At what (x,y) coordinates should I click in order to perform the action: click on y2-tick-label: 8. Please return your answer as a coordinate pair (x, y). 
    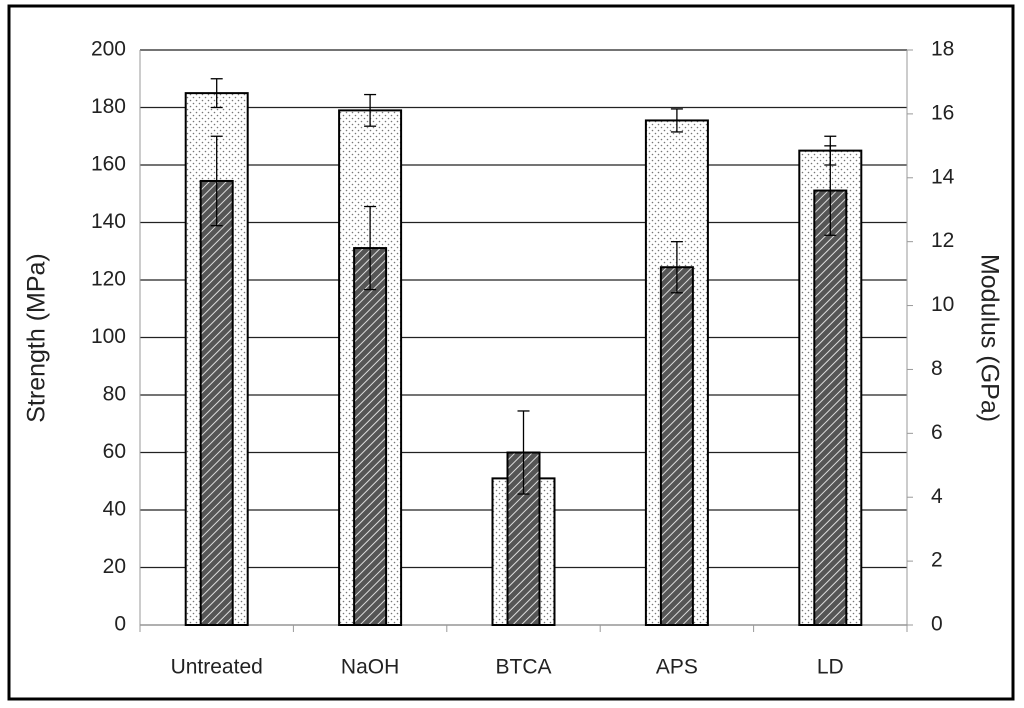
    Looking at the image, I should click on (937, 368).